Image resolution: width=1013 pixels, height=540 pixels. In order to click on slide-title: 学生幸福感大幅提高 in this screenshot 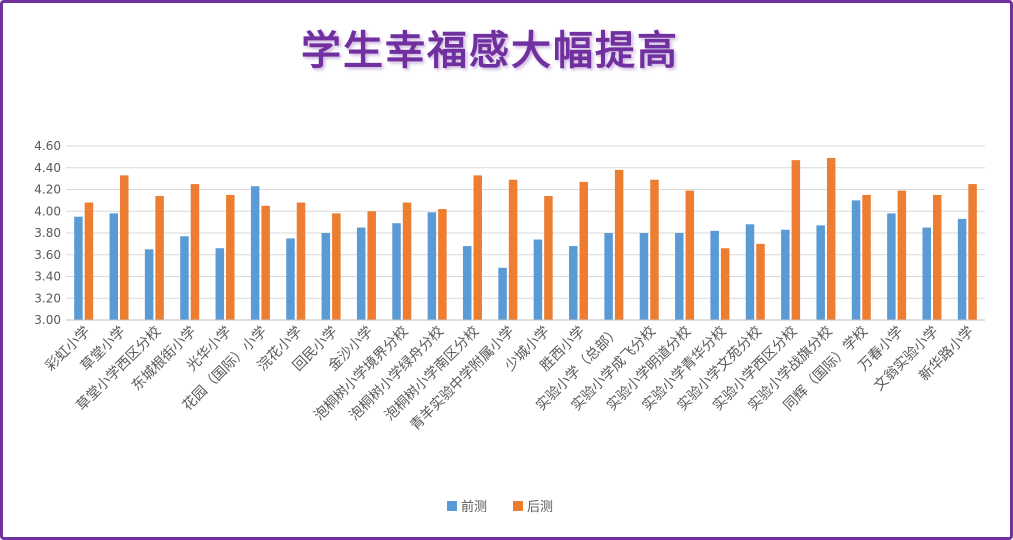, I will do `click(490, 51)`.